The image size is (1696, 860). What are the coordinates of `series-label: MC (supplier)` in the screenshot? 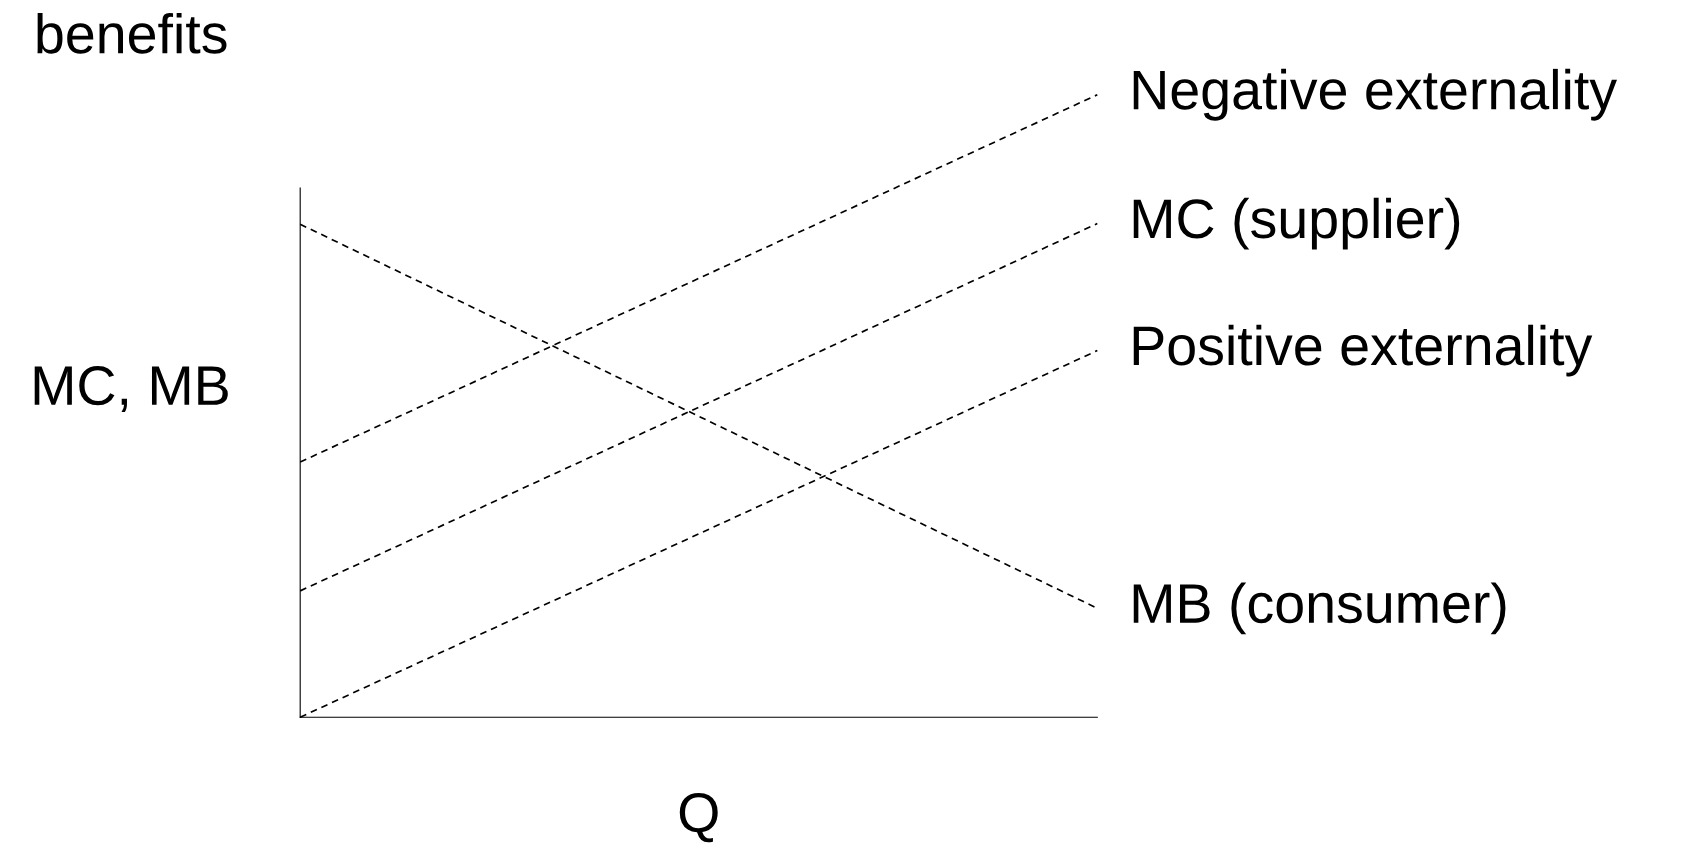 It's located at (1296, 223).